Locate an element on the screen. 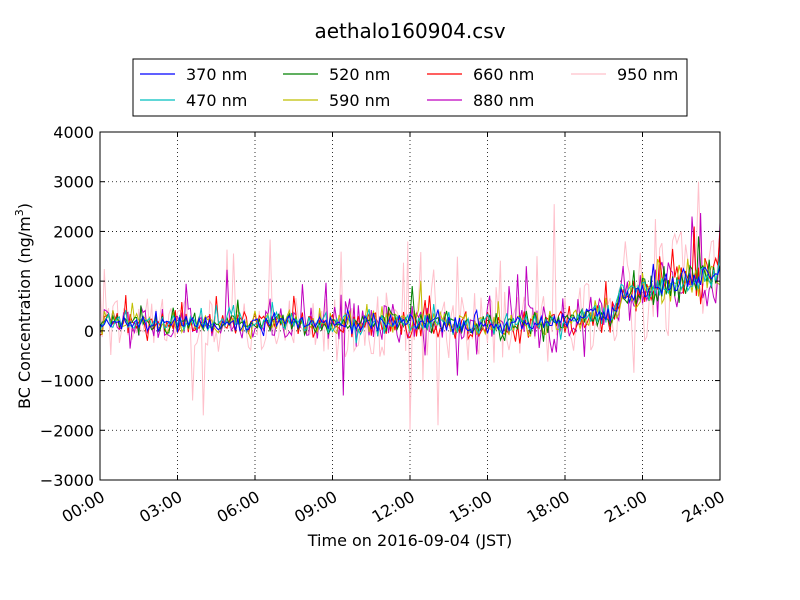  y-tick-label: 1000 is located at coordinates (73, 281).